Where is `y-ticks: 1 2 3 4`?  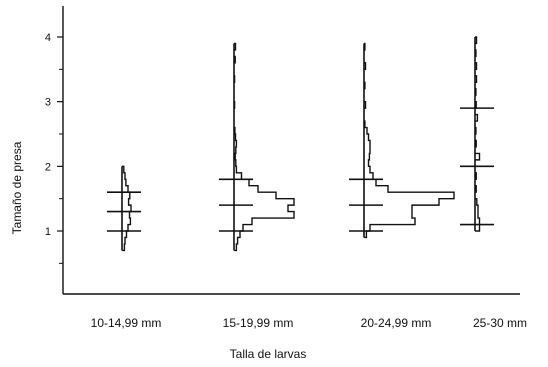 y-ticks: 1 2 3 4 is located at coordinates (54, 148).